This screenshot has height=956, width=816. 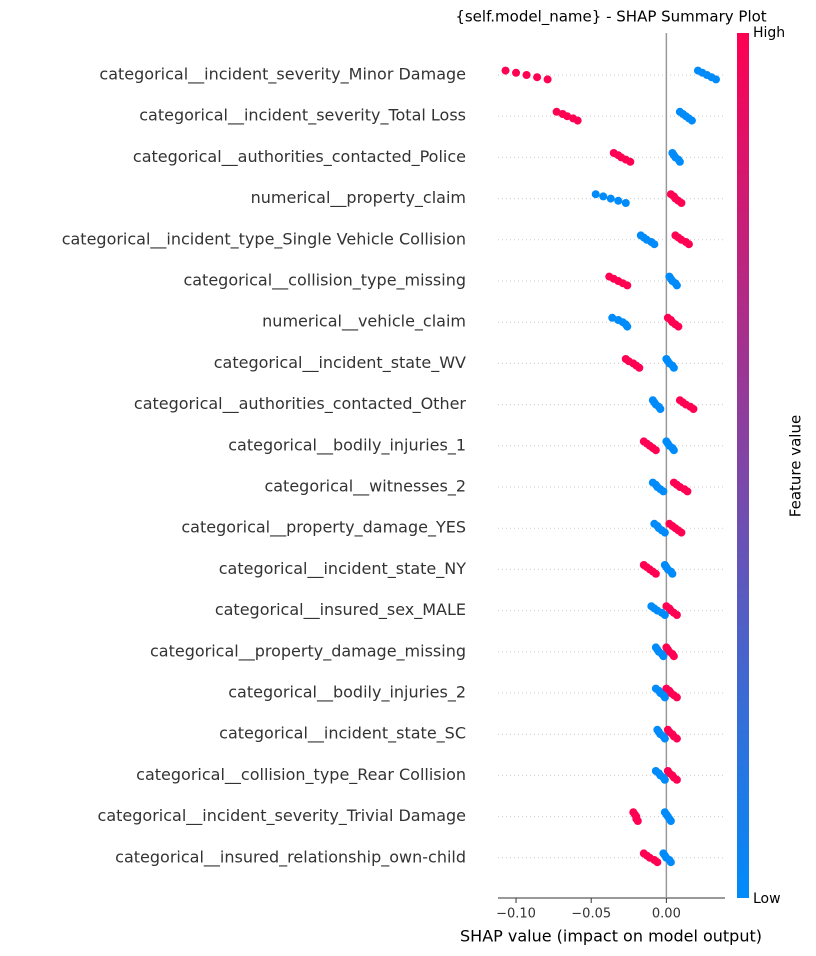 I want to click on colorbar-label: Feature value, so click(x=796, y=466).